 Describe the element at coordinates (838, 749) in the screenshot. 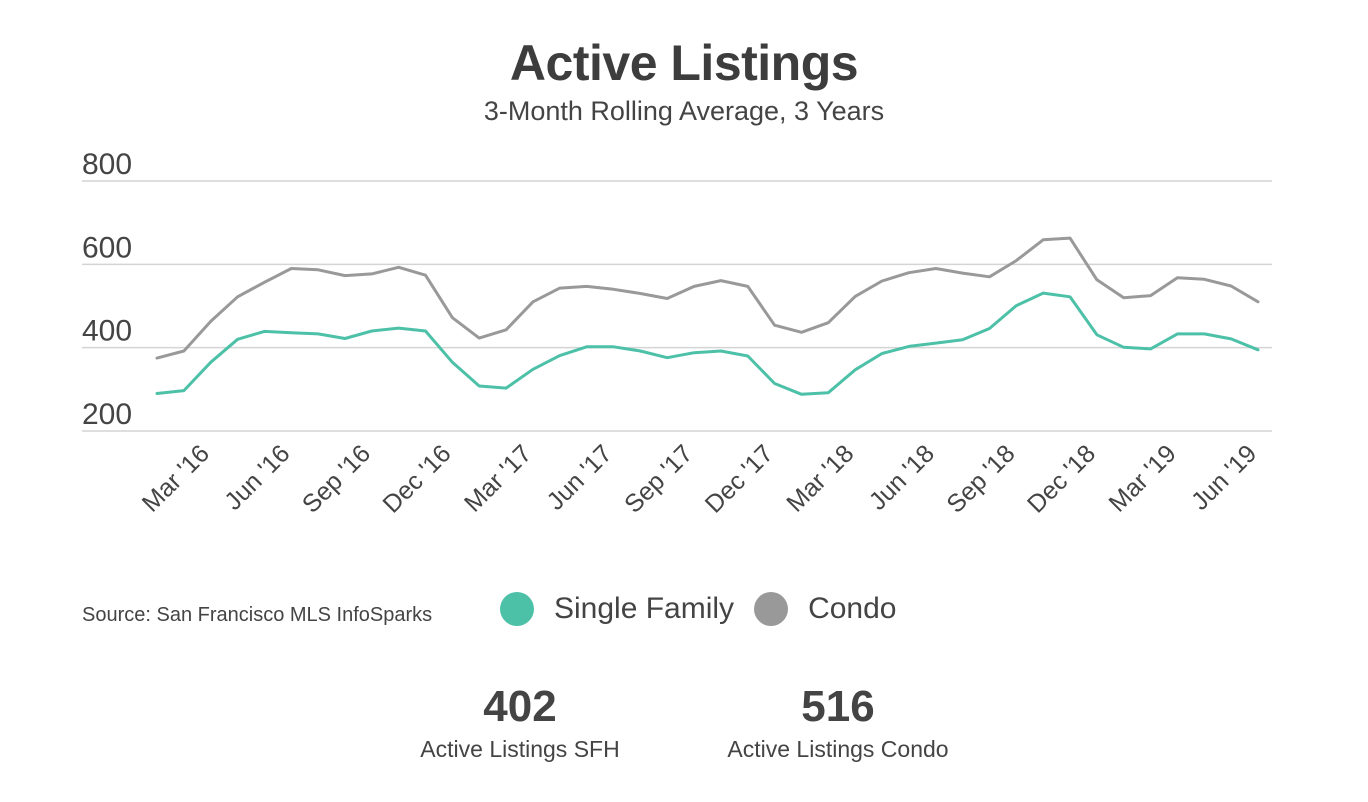

I see `stat-condo-label: Active Listings Condo` at that location.